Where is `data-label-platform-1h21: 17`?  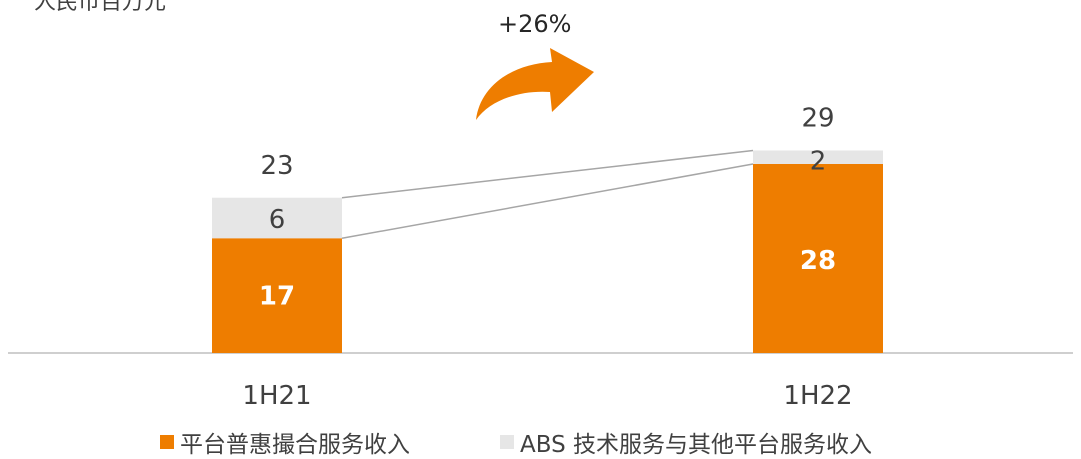 data-label-platform-1h21: 17 is located at coordinates (277, 297).